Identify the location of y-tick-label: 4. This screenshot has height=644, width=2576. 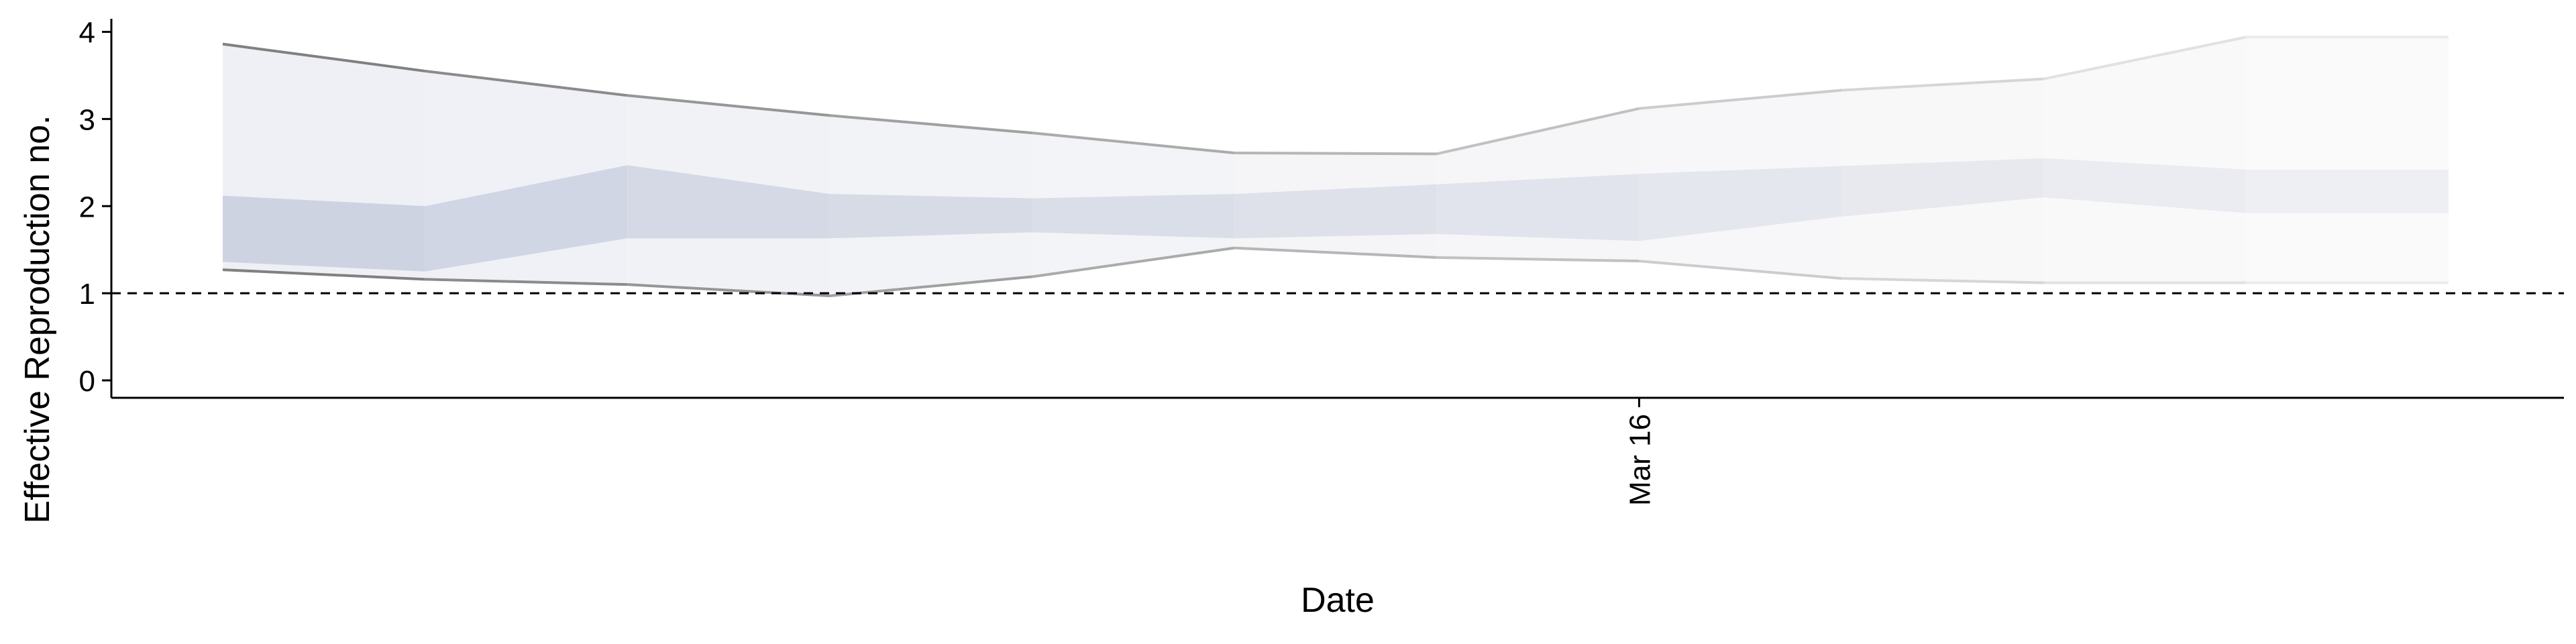
(87, 32).